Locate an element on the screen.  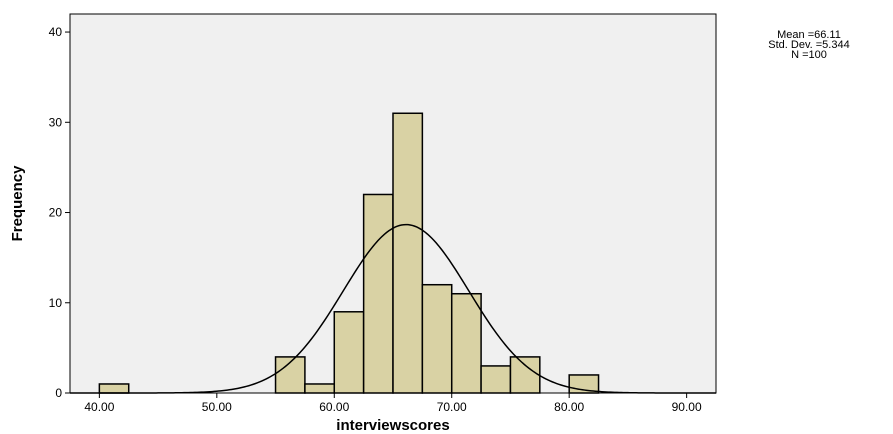
x-tick-label: 40.00 is located at coordinates (99, 407).